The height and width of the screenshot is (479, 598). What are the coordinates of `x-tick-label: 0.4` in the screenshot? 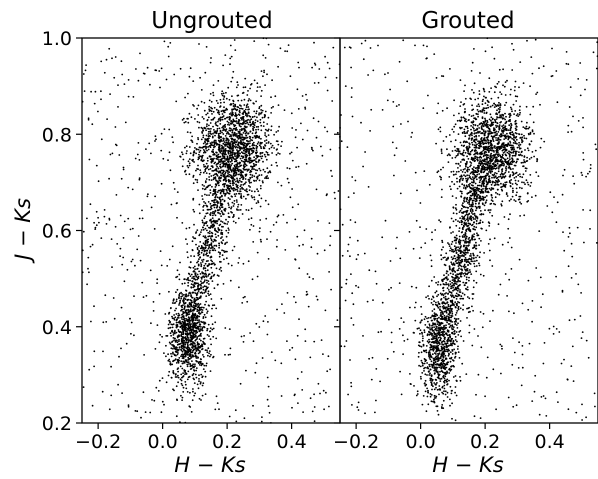 It's located at (292, 442).